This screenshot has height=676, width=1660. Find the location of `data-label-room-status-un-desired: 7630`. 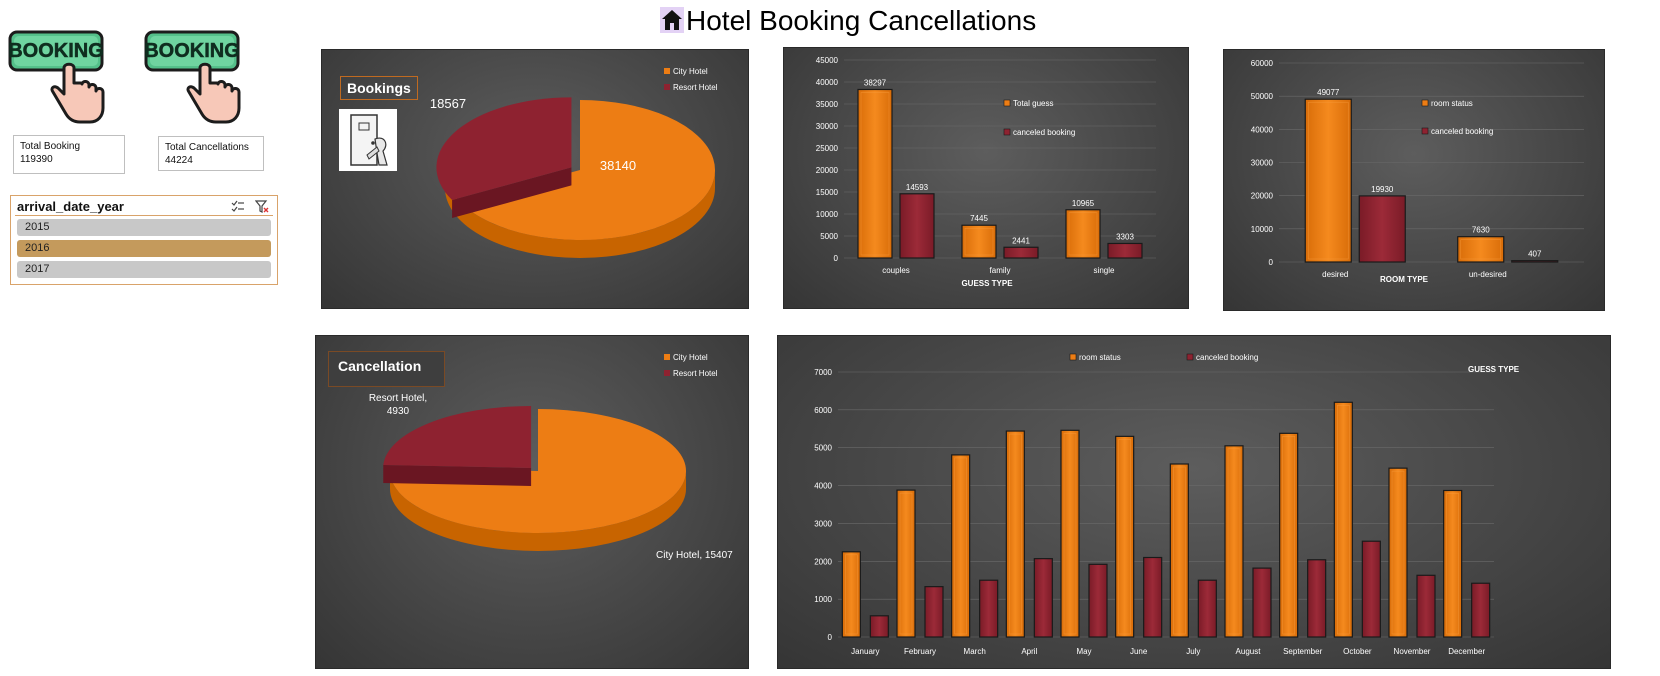

data-label-room-status-un-desired: 7630 is located at coordinates (1481, 230).